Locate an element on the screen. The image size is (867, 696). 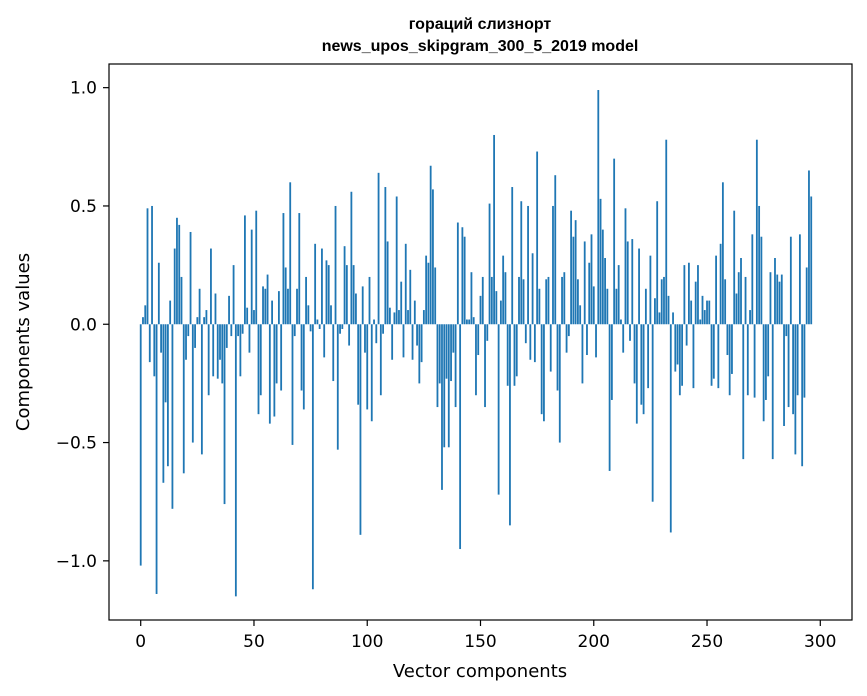
x-tick-label: 200 is located at coordinates (594, 642).